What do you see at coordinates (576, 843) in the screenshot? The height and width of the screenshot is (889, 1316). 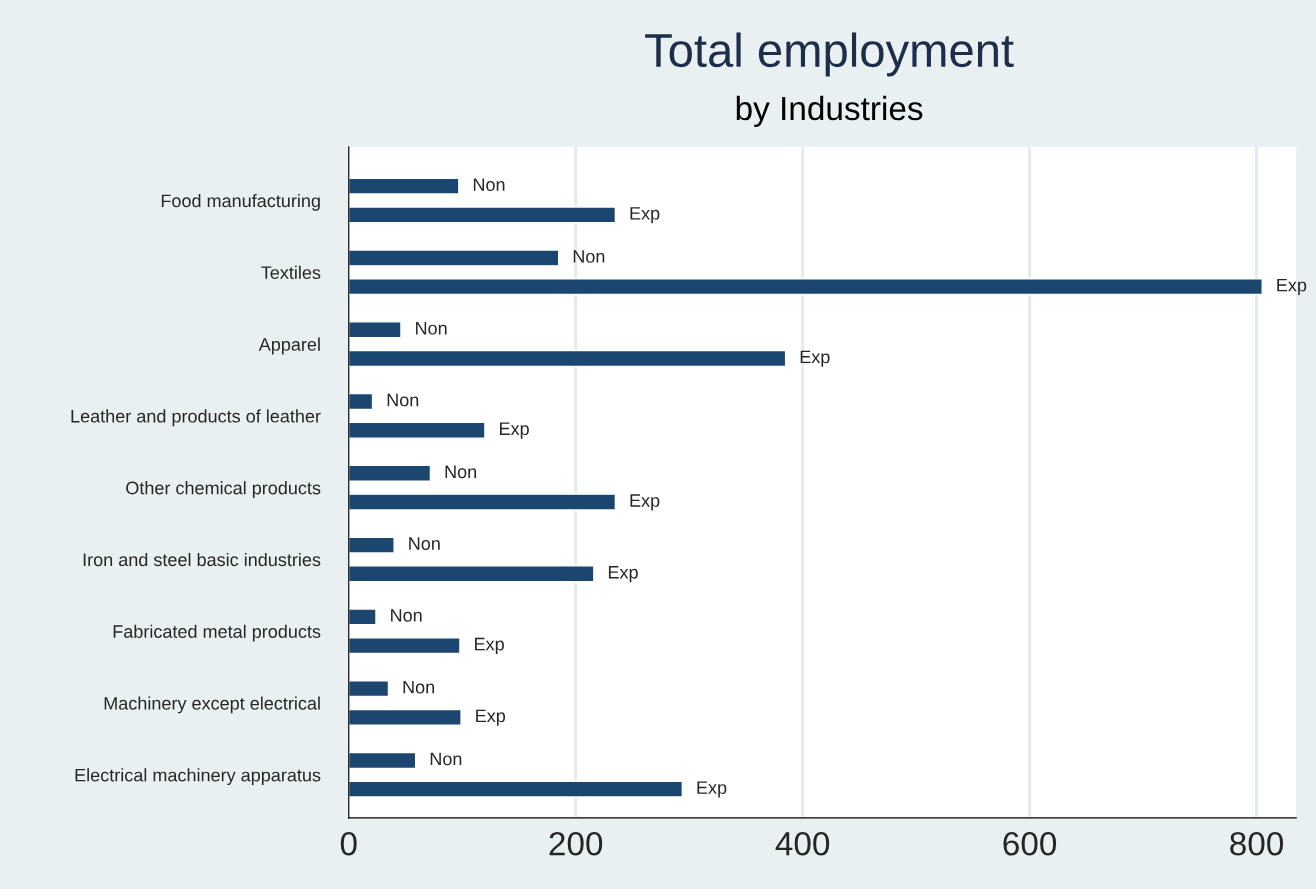 I see `x-tick-label: 200` at bounding box center [576, 843].